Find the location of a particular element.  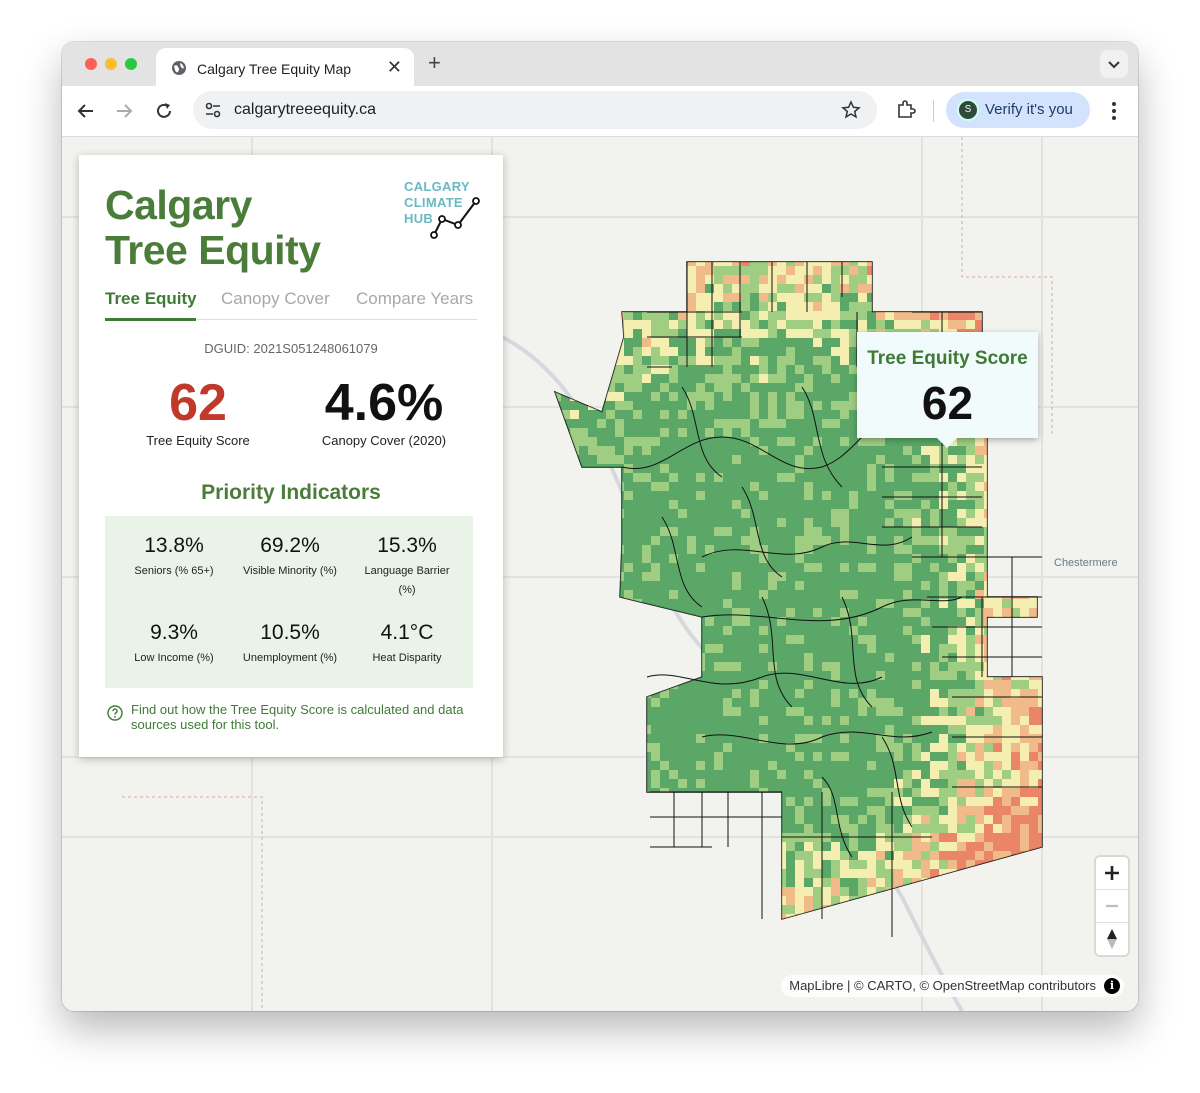

extensions-puzzle-icon is located at coordinates (906, 110).